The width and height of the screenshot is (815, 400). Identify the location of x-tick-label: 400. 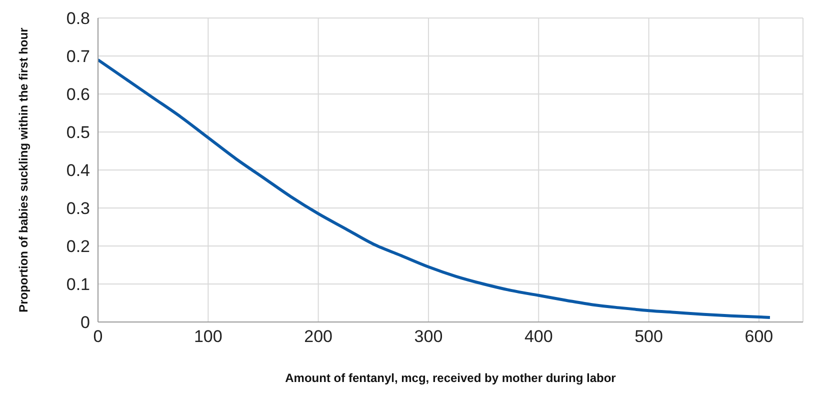
(538, 336).